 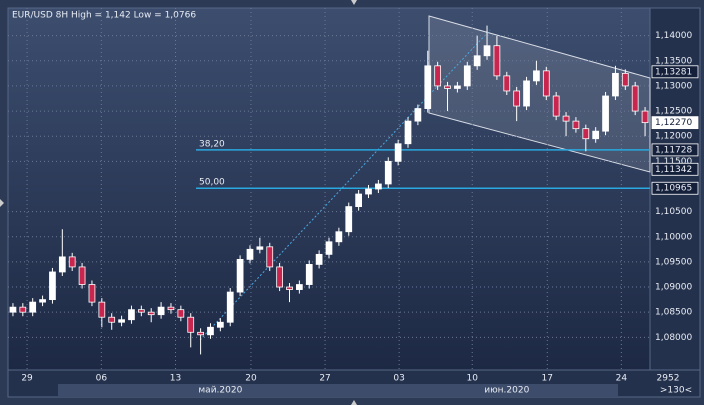 What do you see at coordinates (472, 379) in the screenshot?
I see `x-tick-label: 10` at bounding box center [472, 379].